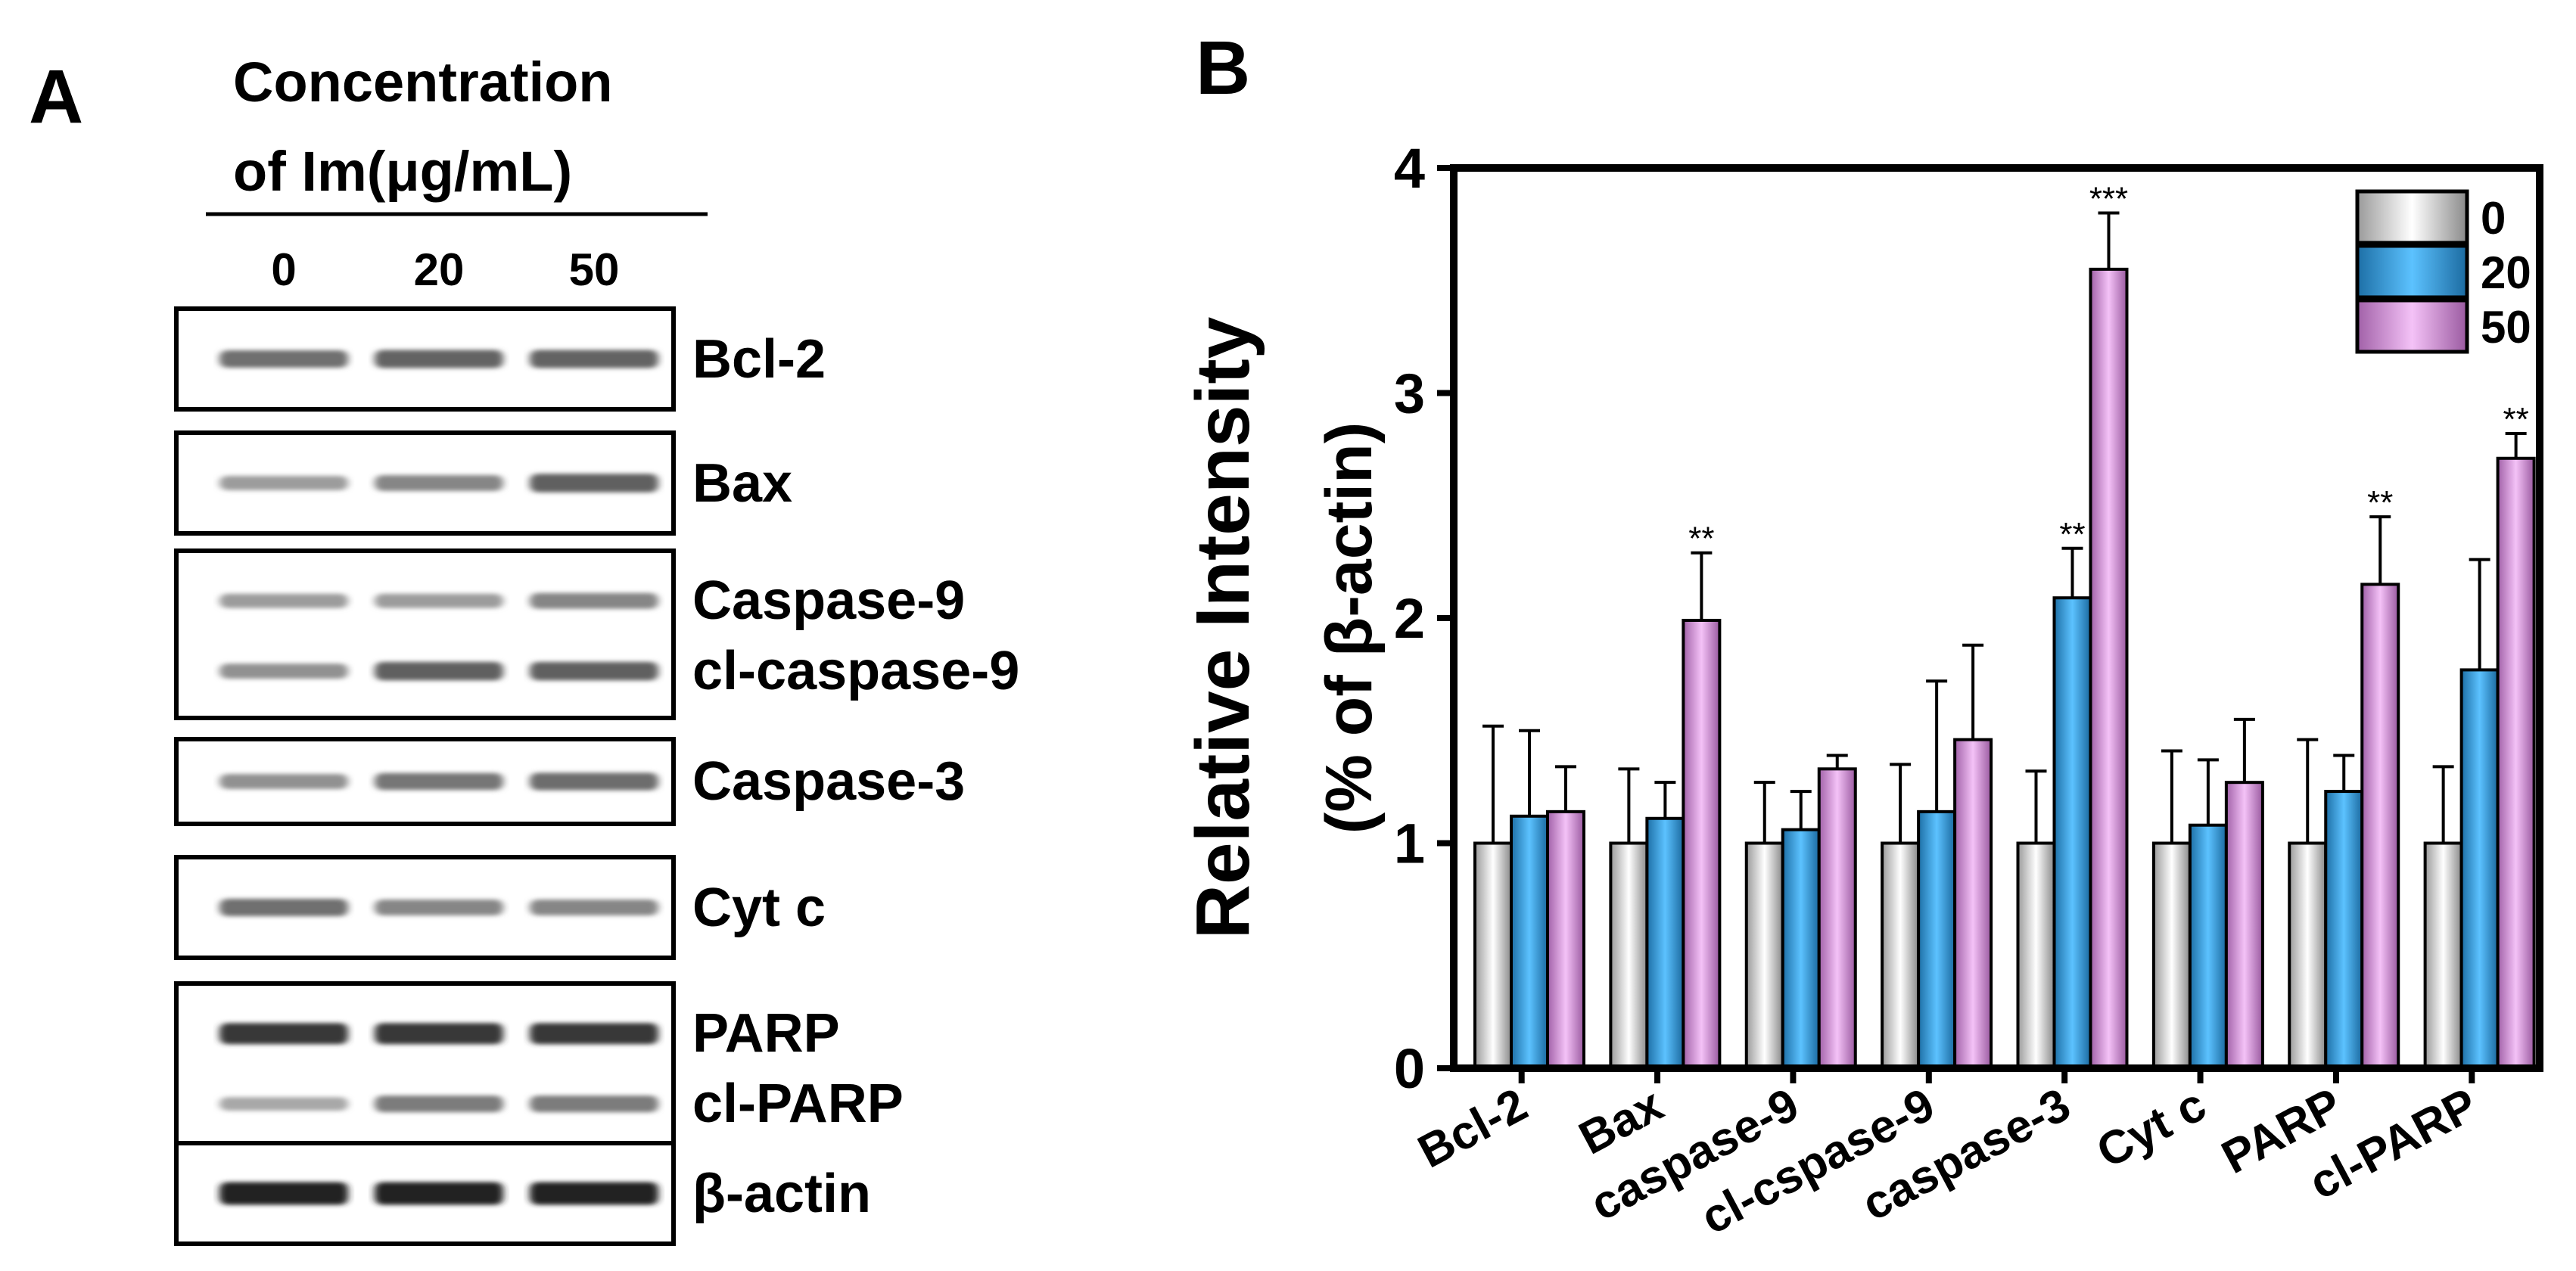  I want to click on panel-b-letter: B, so click(1223, 68).